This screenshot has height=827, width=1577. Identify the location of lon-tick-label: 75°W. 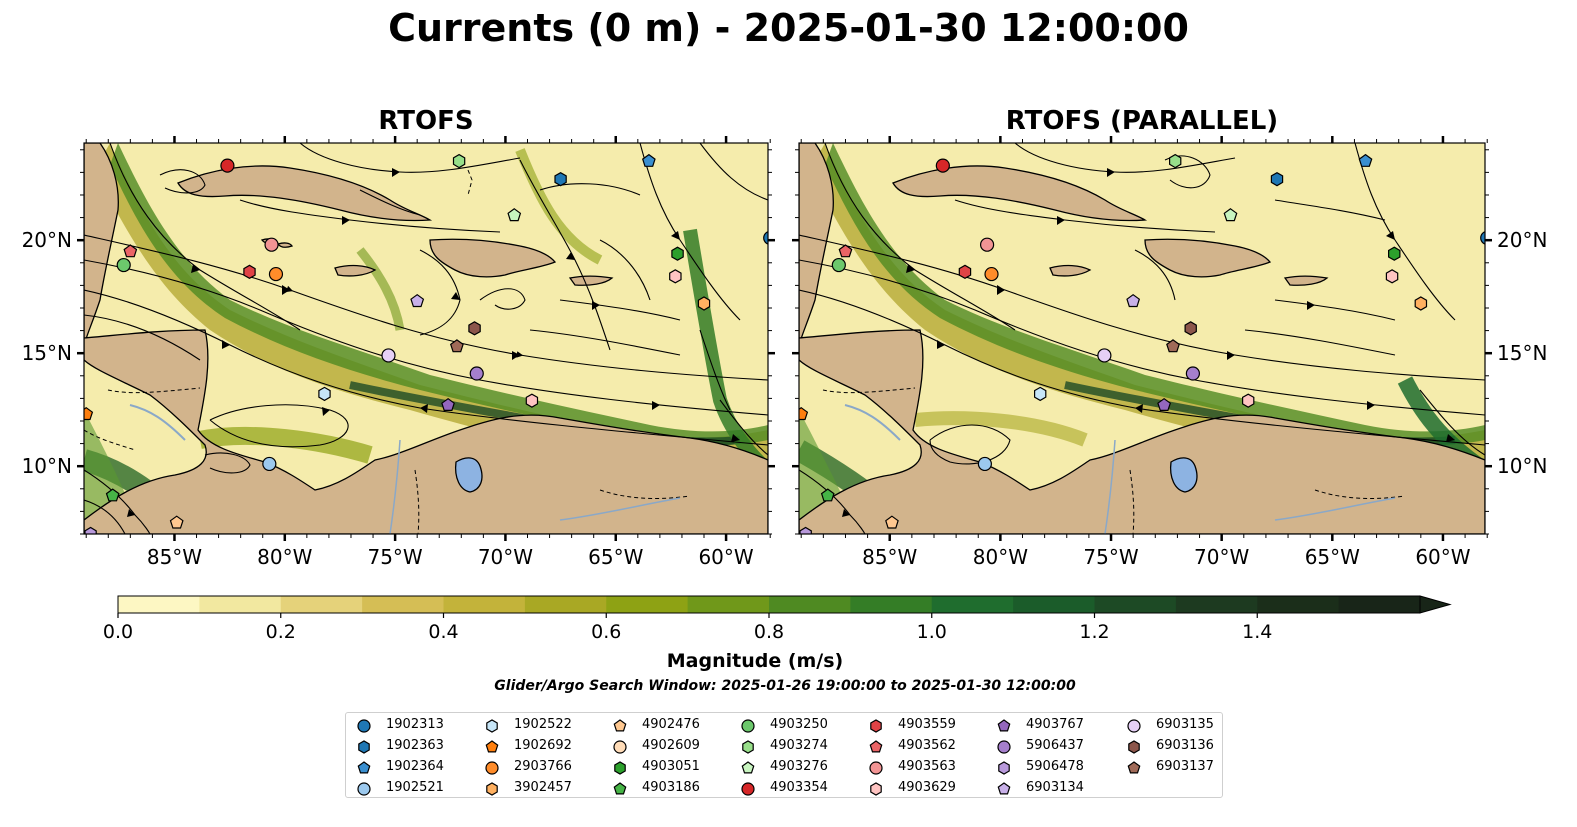
(1110, 557).